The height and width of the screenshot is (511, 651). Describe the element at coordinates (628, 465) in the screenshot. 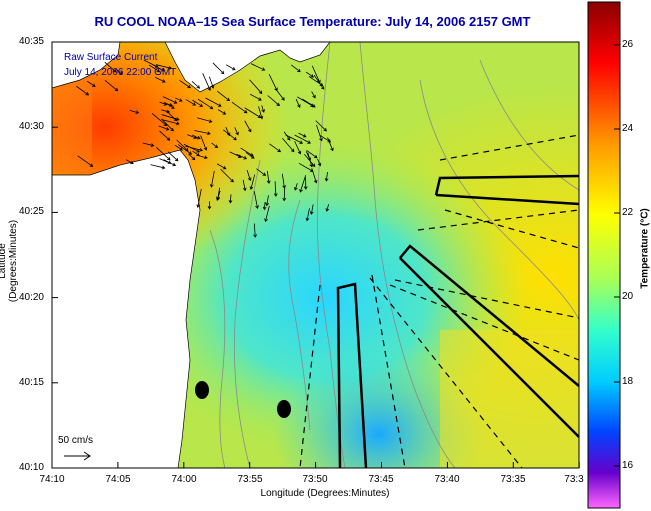

I see `colorbar-tick-label: 16` at that location.